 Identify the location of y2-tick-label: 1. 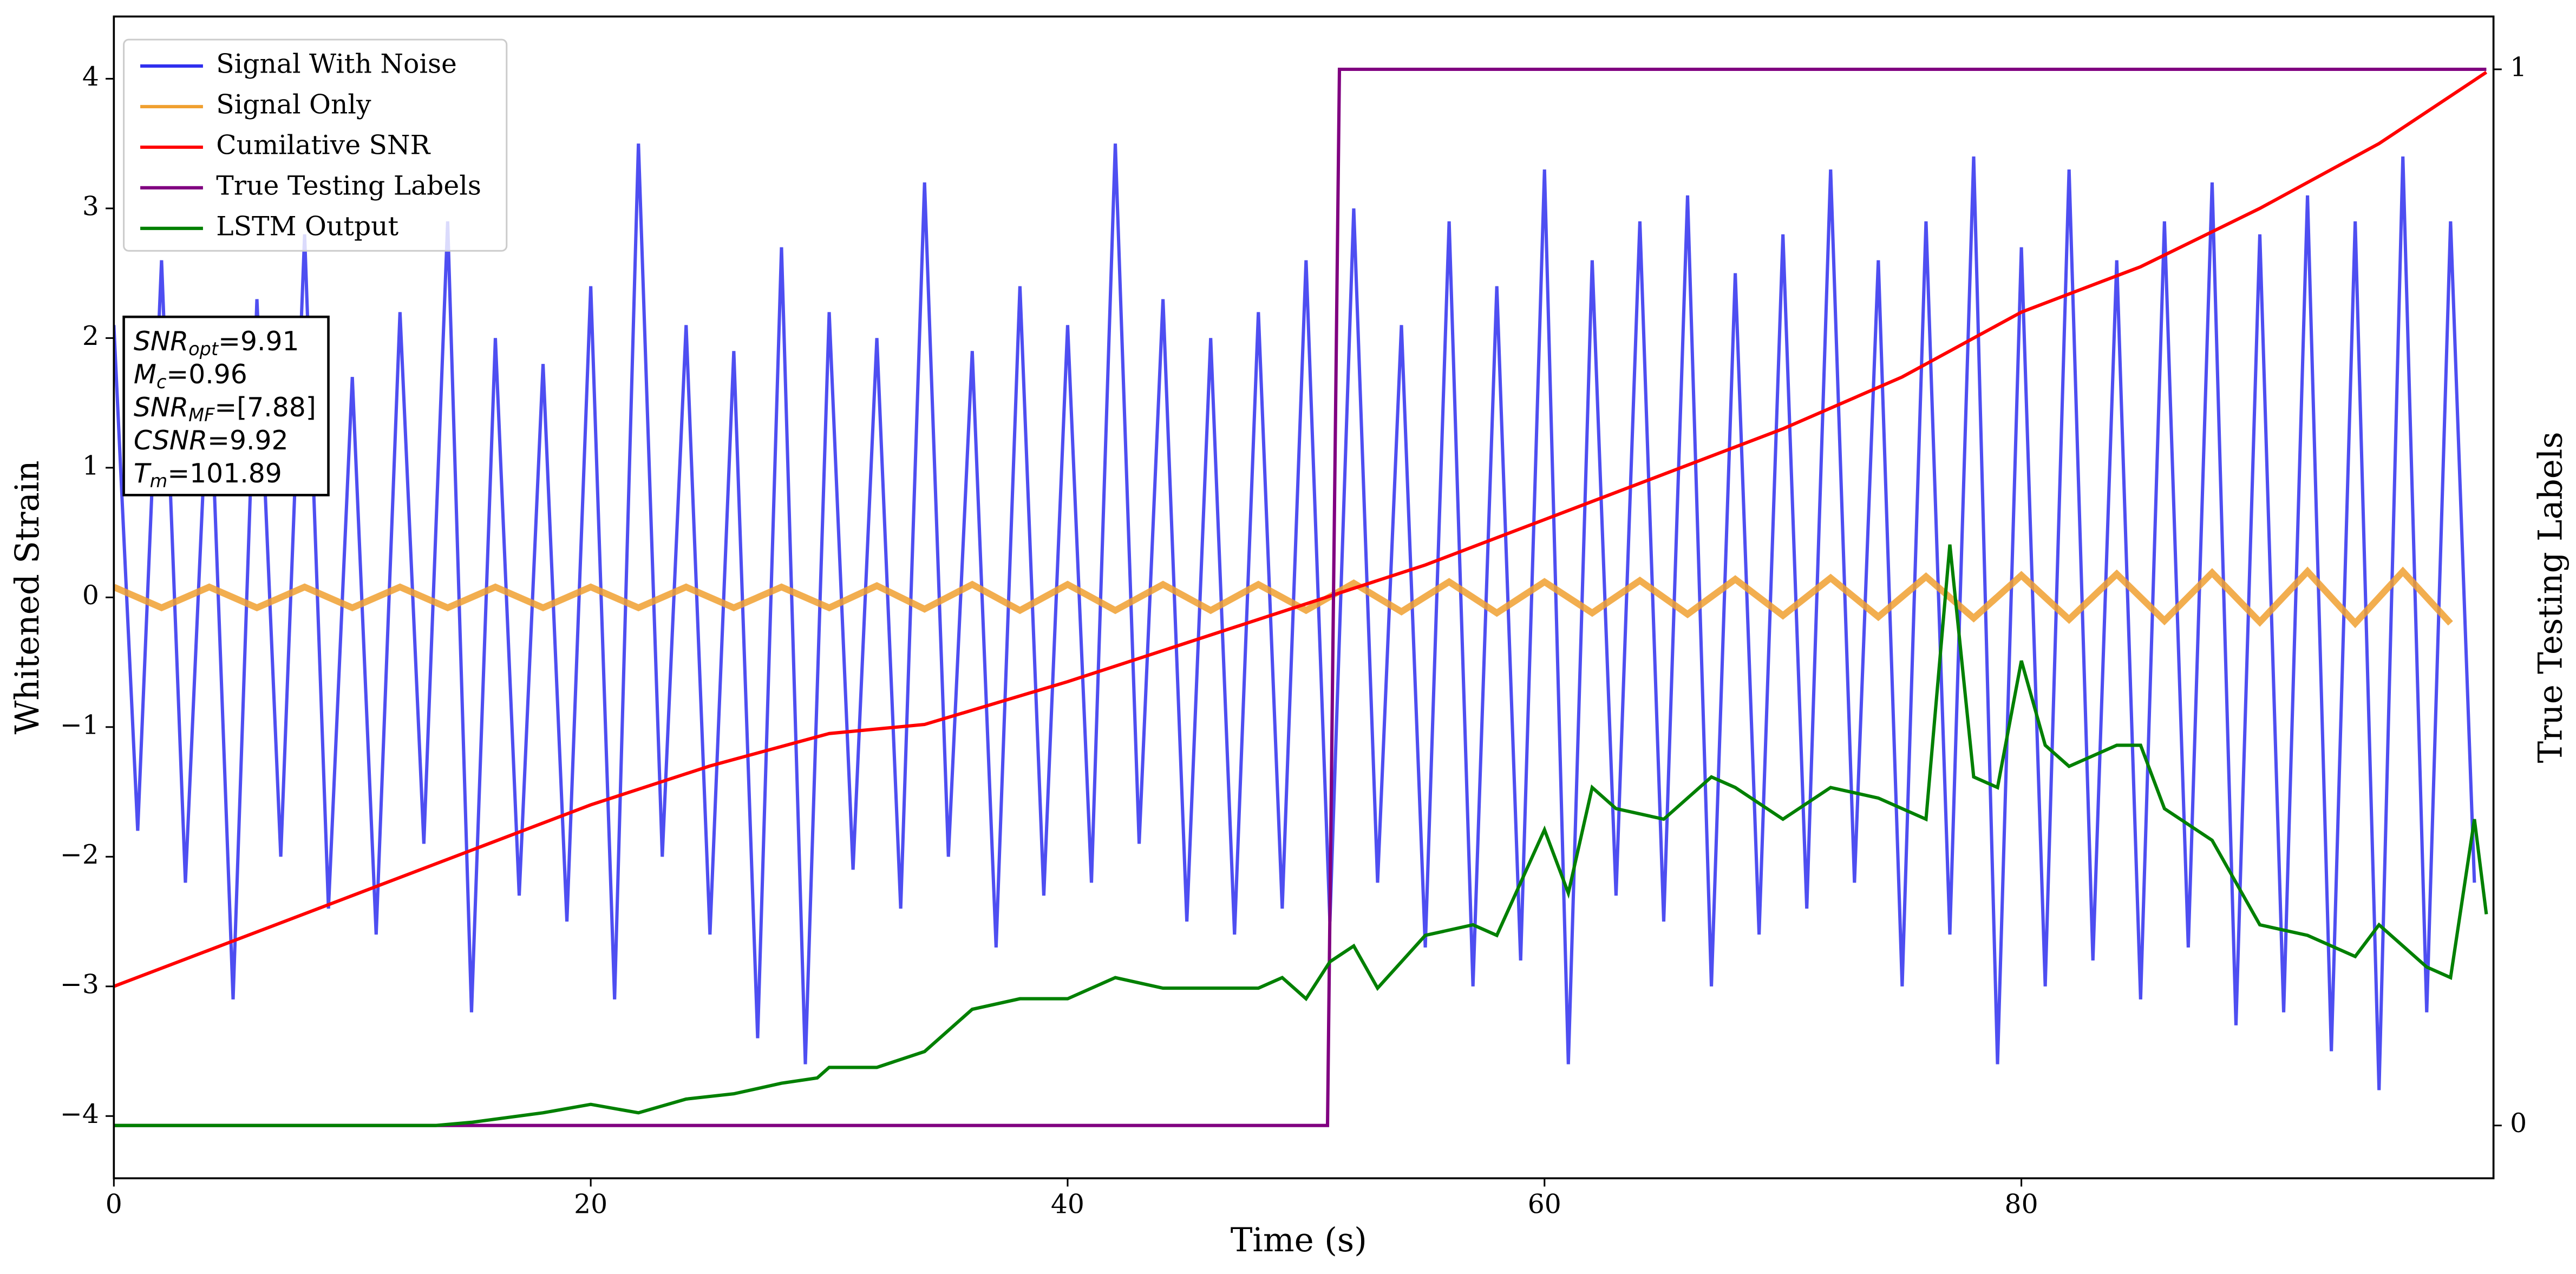
(2519, 68).